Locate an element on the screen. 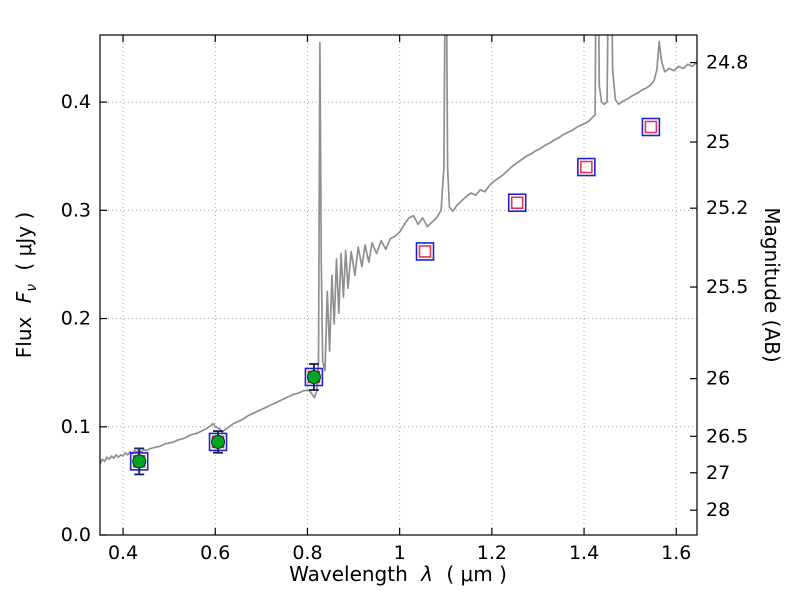 The width and height of the screenshot is (800, 600). y-left-tick-labels: 0.0 0.1 0.2 0.3 0.4 is located at coordinates (76, 318).